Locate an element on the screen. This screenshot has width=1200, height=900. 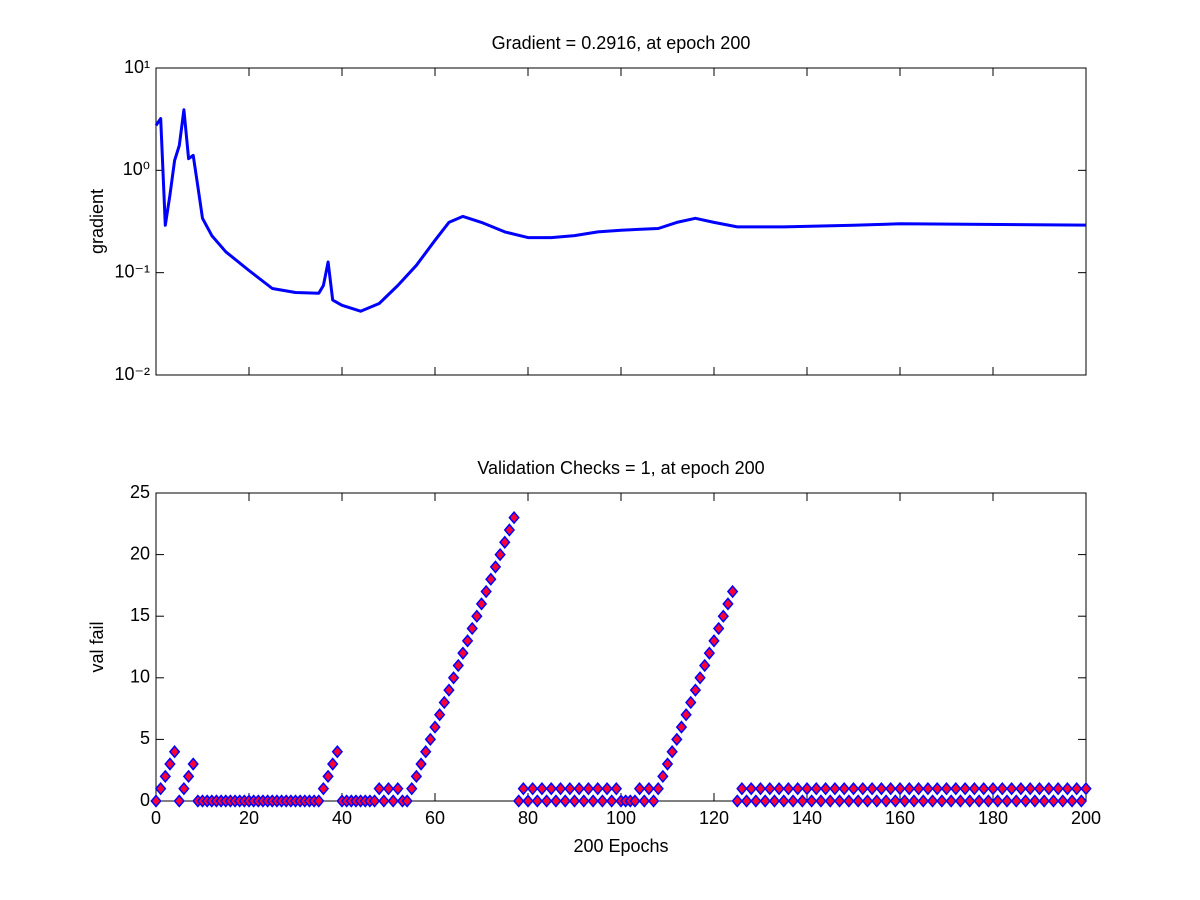
y-axis-label: gradient is located at coordinates (97, 221).